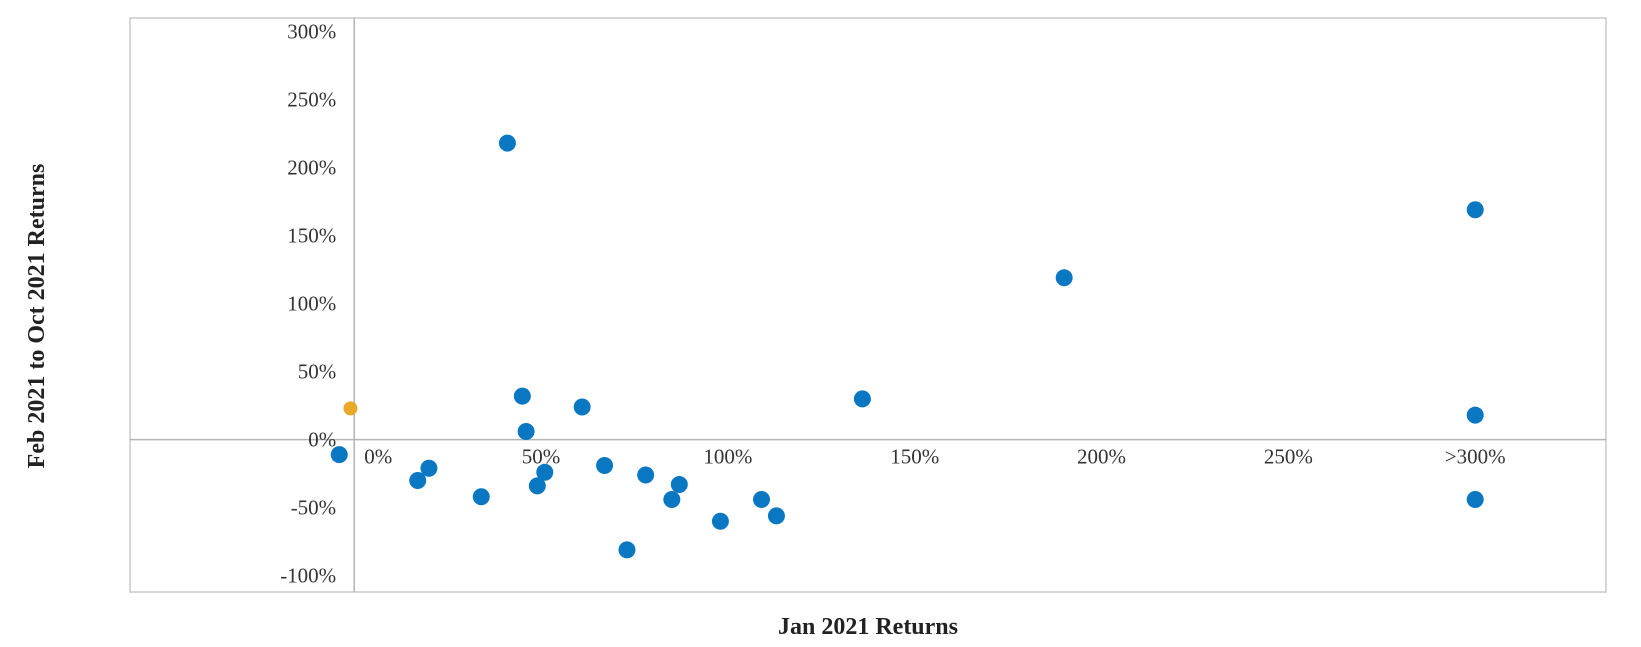 Image resolution: width=1641 pixels, height=647 pixels. What do you see at coordinates (308, 576) in the screenshot?
I see `y-tick-label: -100%` at bounding box center [308, 576].